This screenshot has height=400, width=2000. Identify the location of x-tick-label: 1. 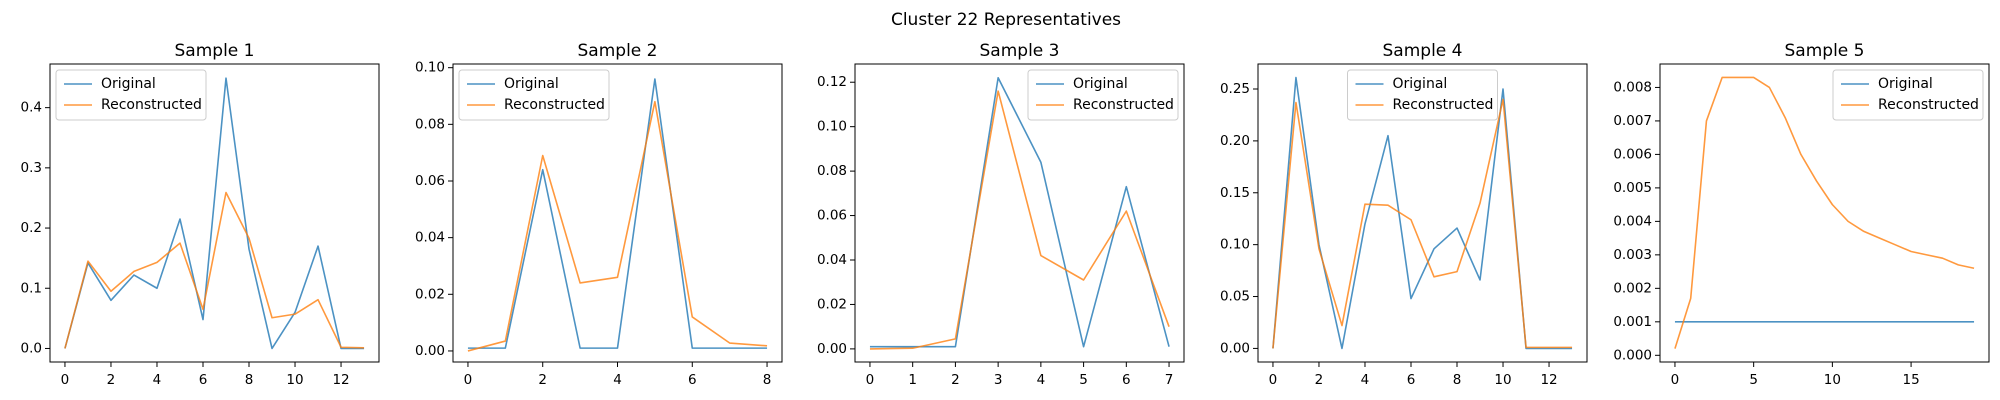
(912, 380).